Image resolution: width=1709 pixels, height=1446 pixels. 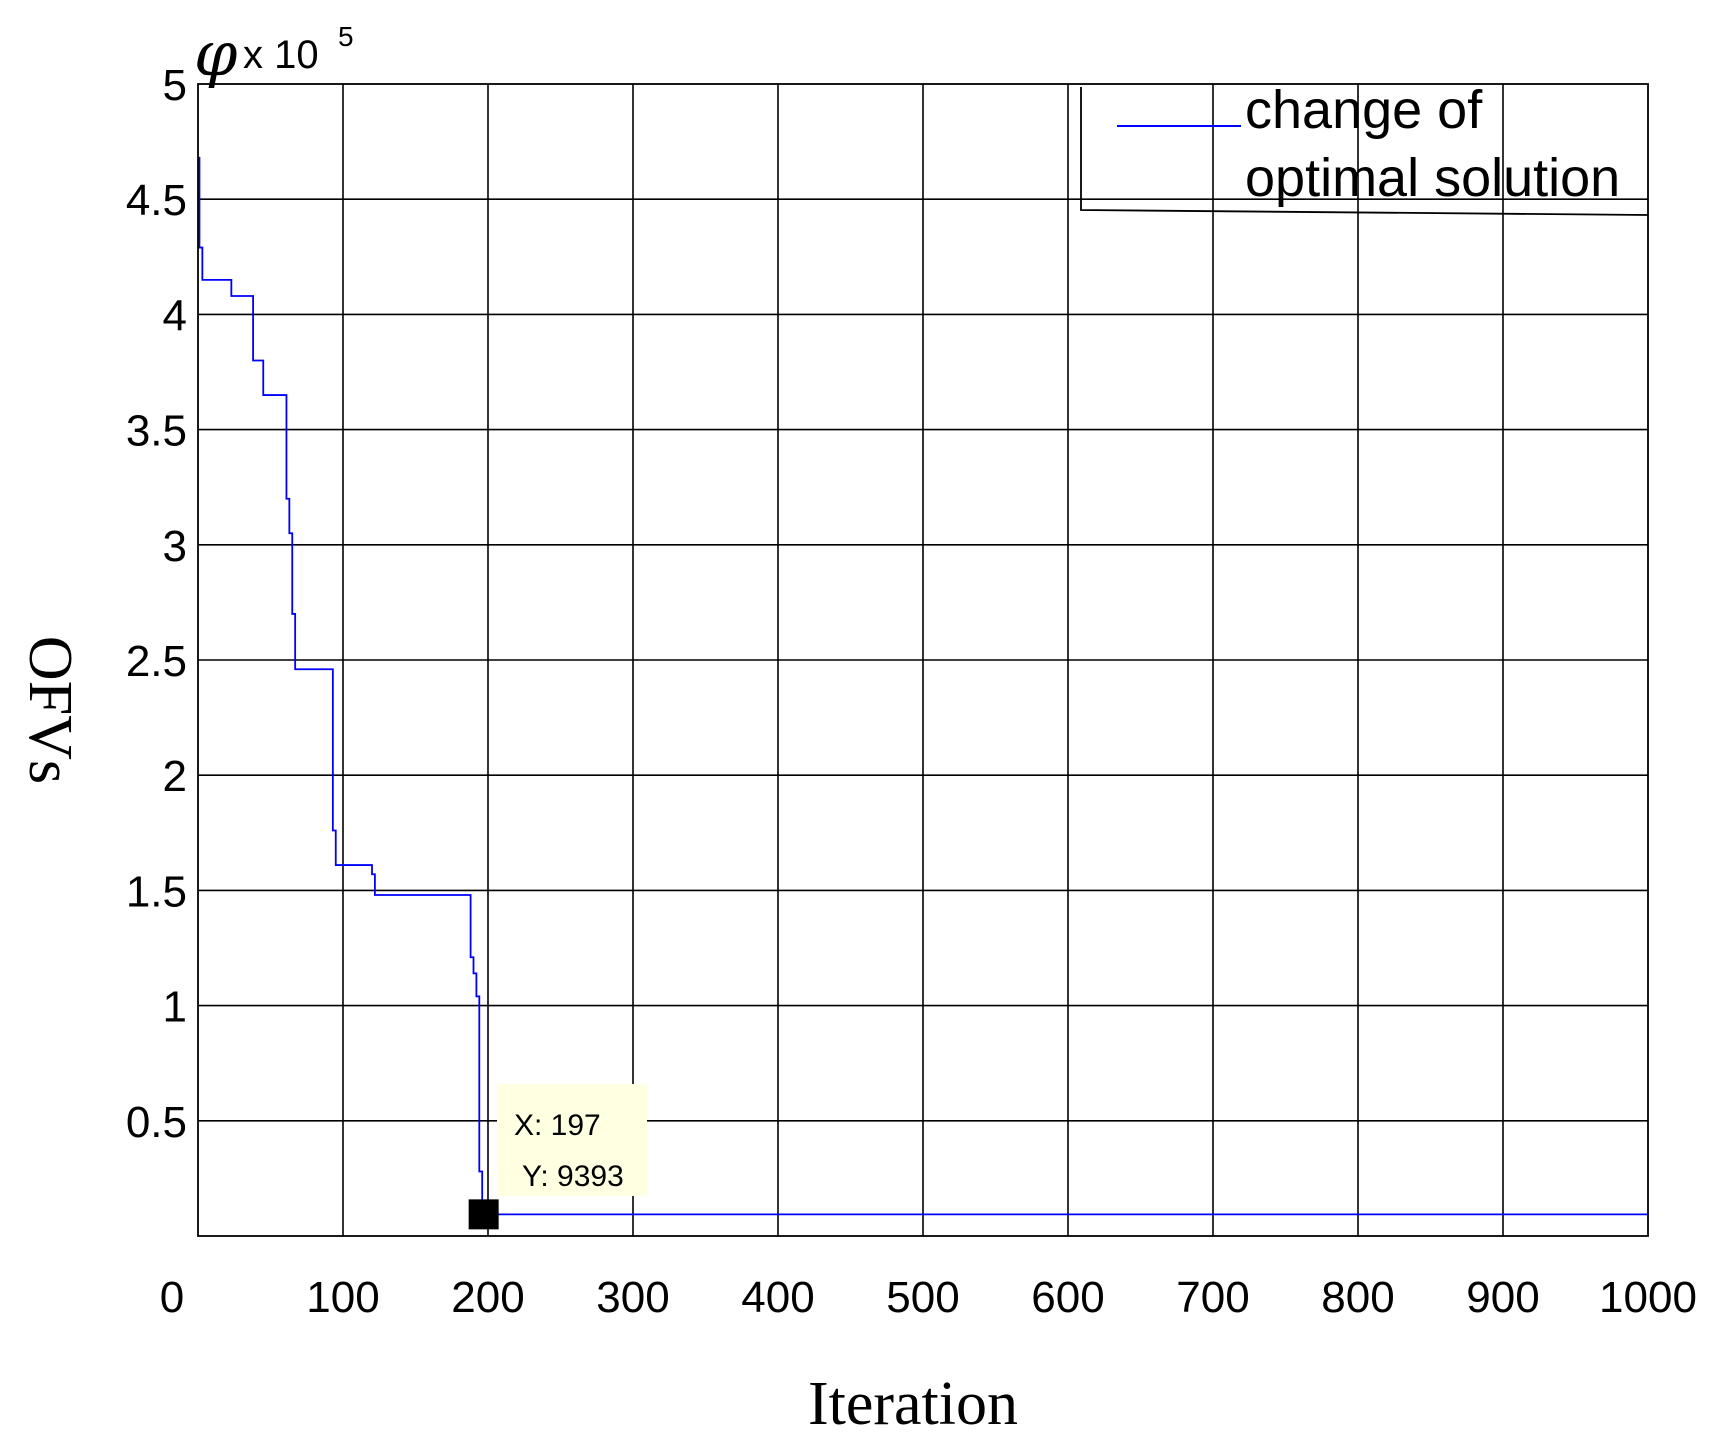 I want to click on x-tick-label: 900, so click(x=1502, y=1297).